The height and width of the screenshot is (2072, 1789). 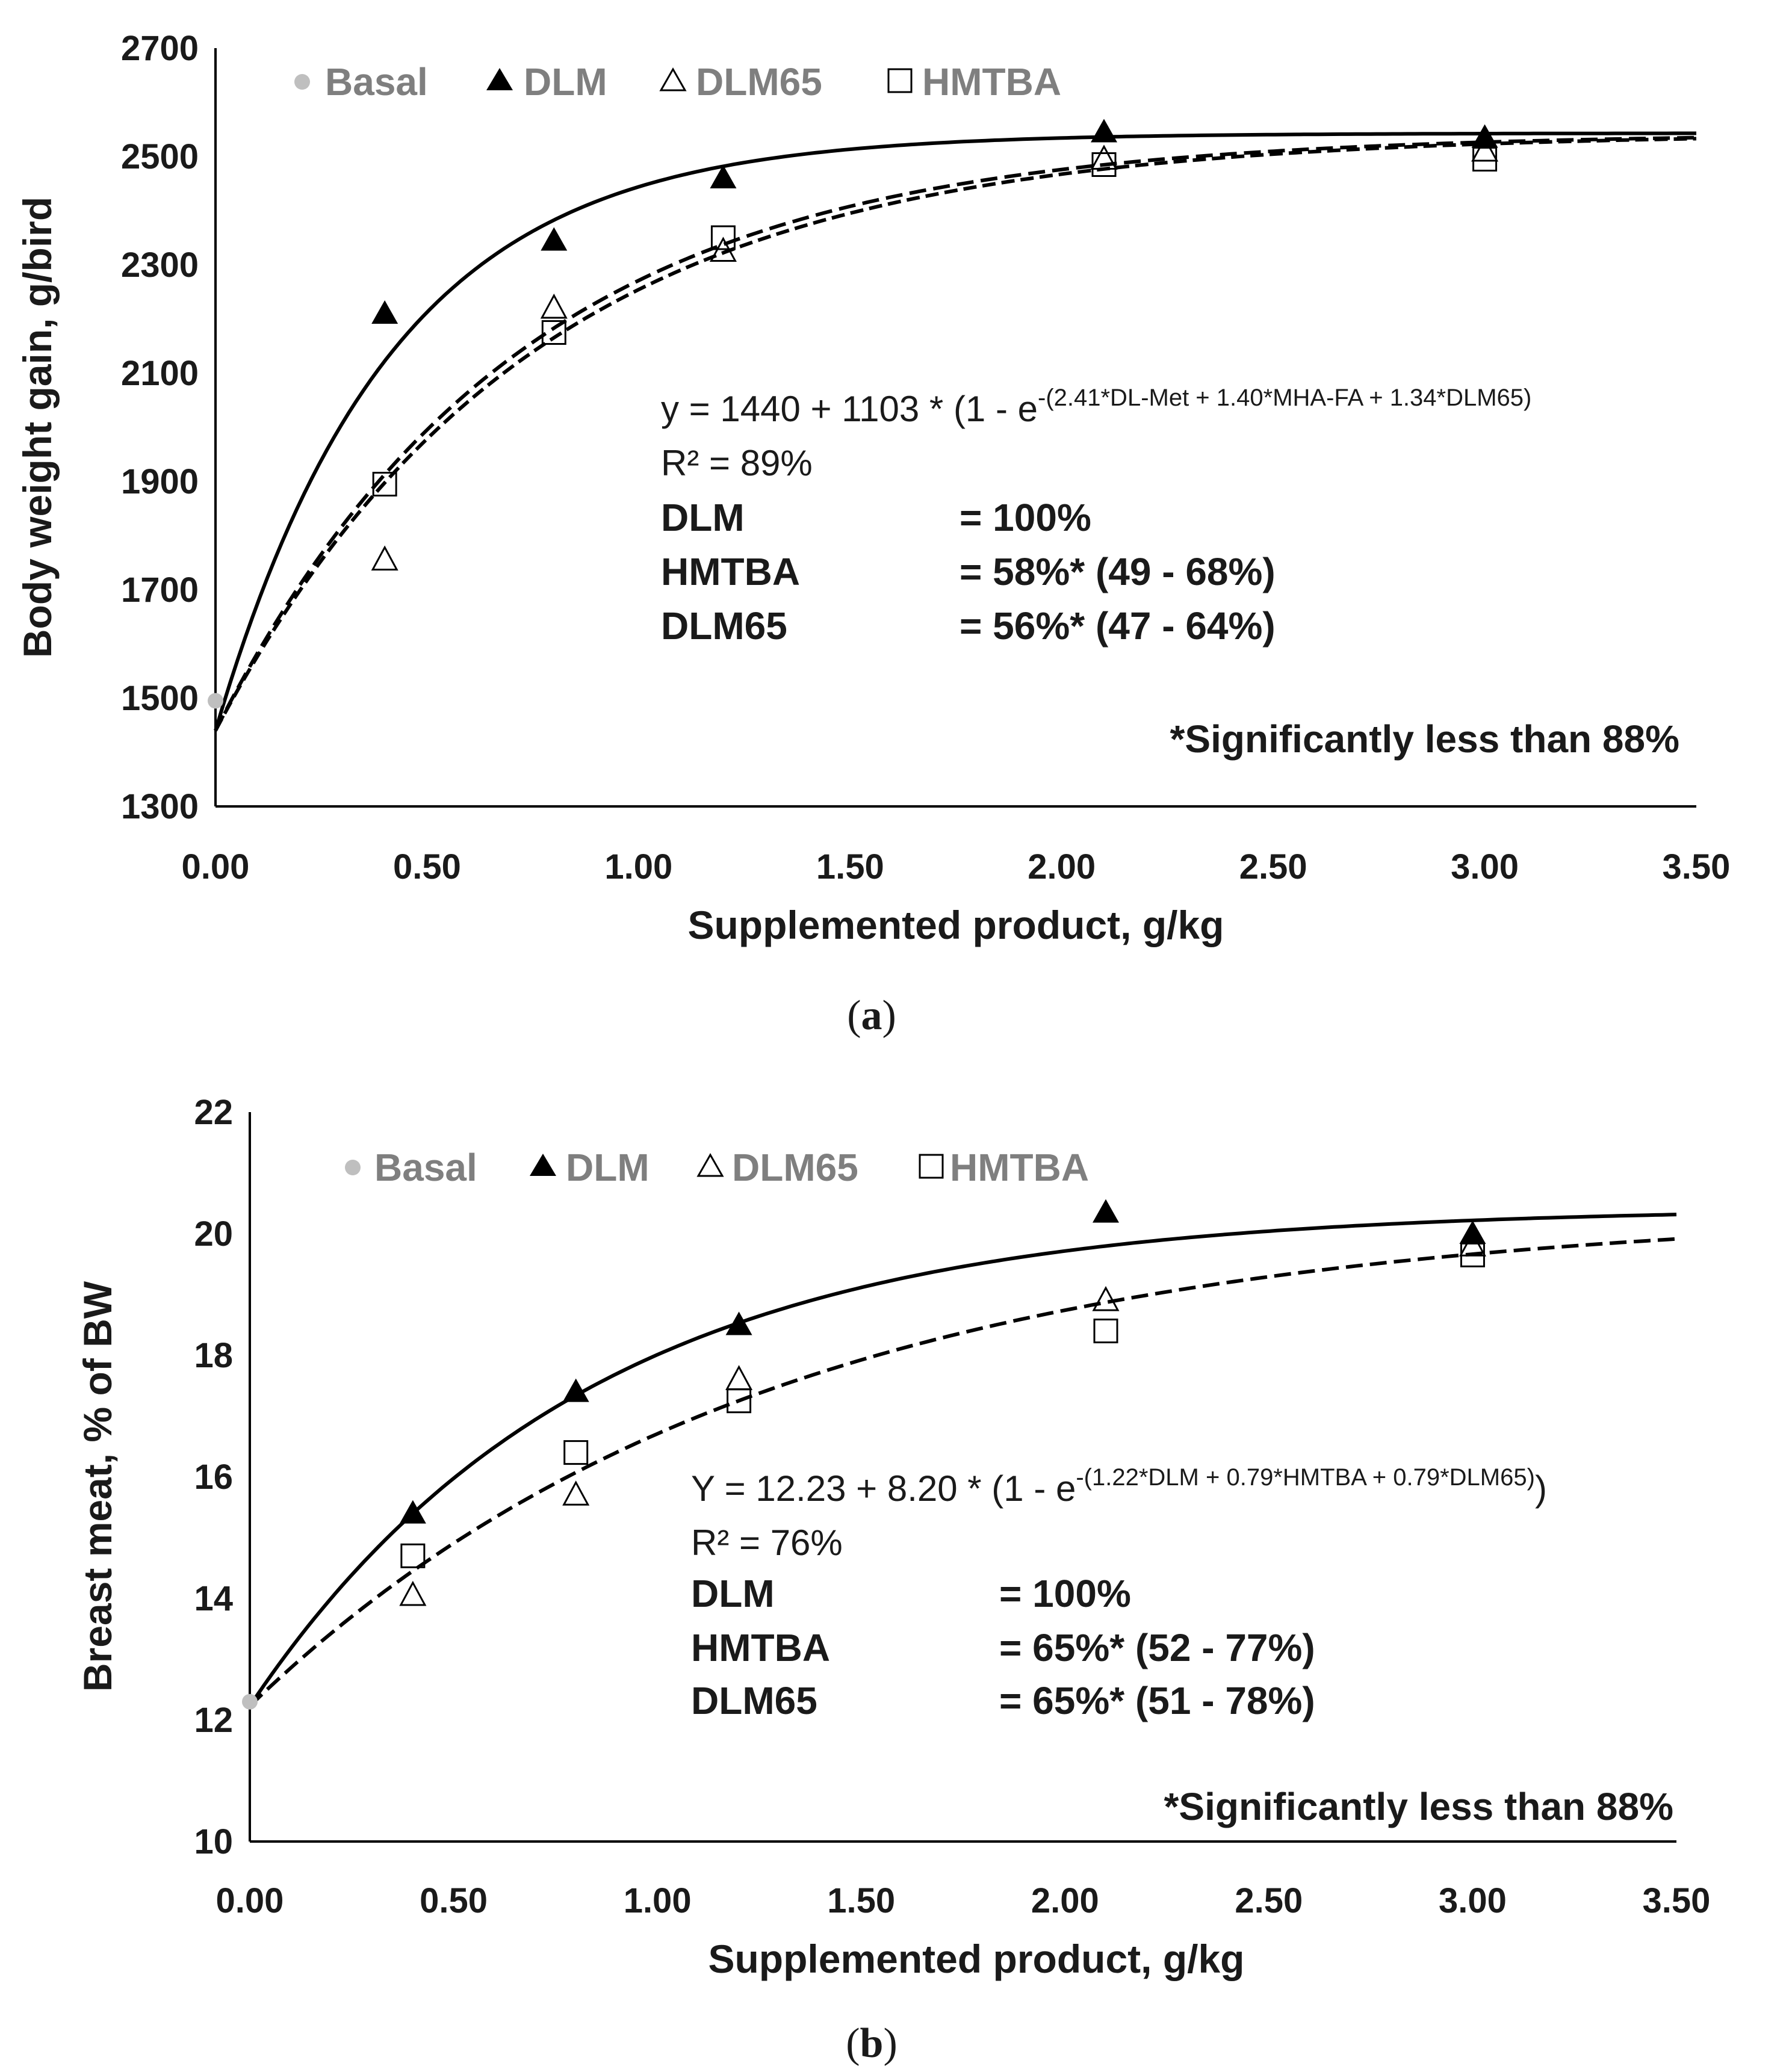 I want to click on panel-b-caption-close: ), so click(x=890, y=2044).